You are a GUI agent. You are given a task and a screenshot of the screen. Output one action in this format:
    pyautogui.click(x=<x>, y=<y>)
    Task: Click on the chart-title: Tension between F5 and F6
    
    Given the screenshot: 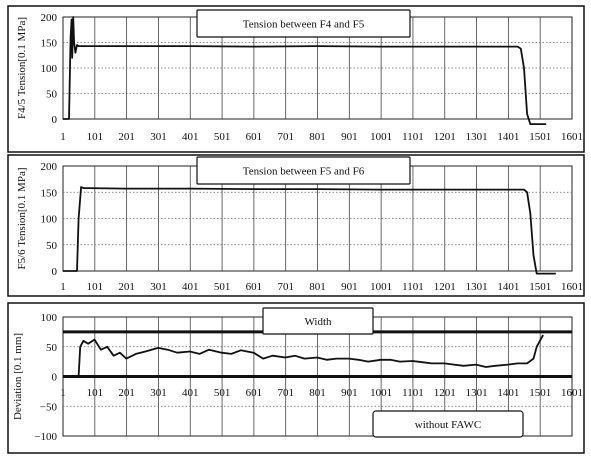 What is the action you would take?
    pyautogui.click(x=304, y=172)
    